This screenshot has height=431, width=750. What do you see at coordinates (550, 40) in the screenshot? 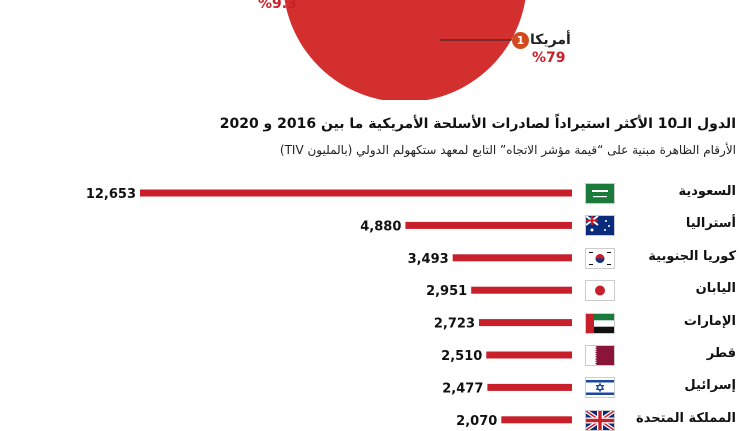
I see `pie-usa-label: أمريكا` at bounding box center [550, 40].